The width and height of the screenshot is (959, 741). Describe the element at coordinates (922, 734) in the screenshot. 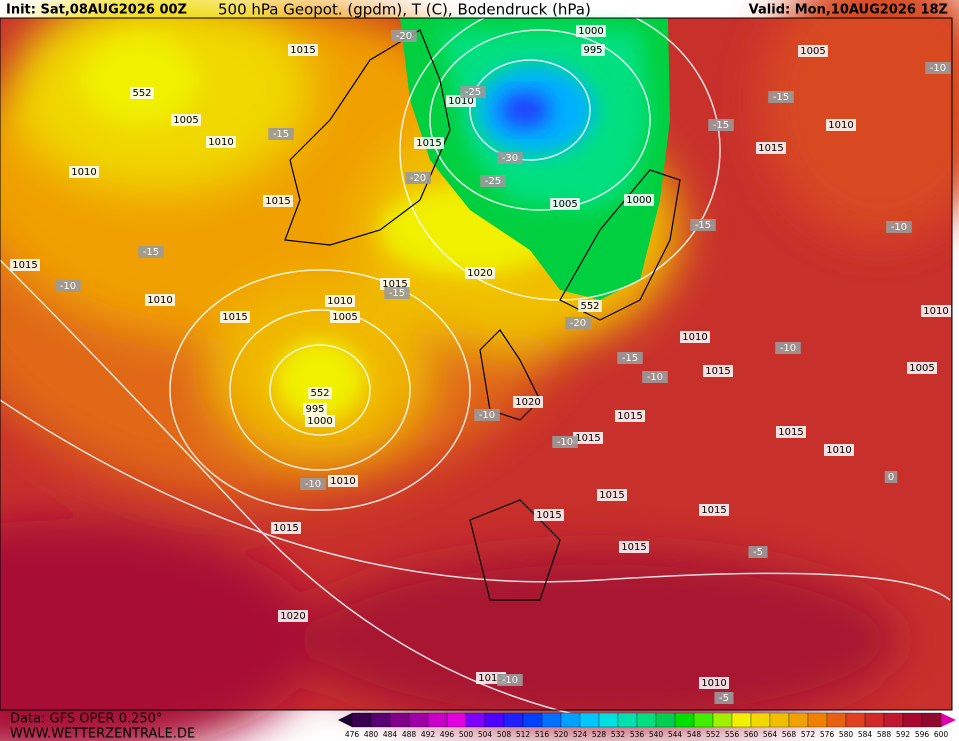

I see `colorbar-label: 596` at that location.